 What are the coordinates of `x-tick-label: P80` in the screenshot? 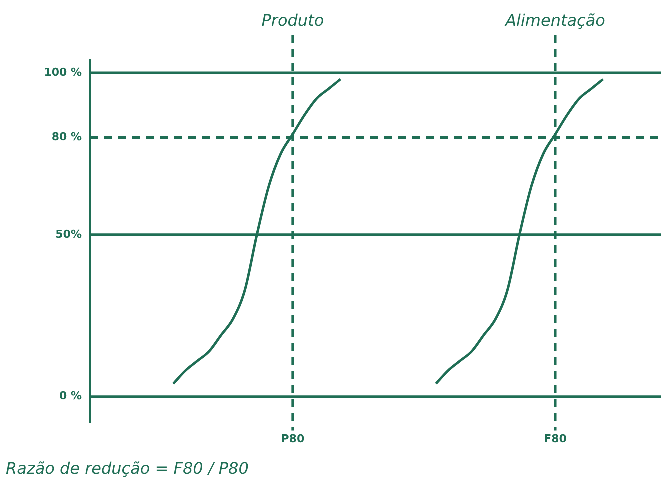 It's located at (293, 439).